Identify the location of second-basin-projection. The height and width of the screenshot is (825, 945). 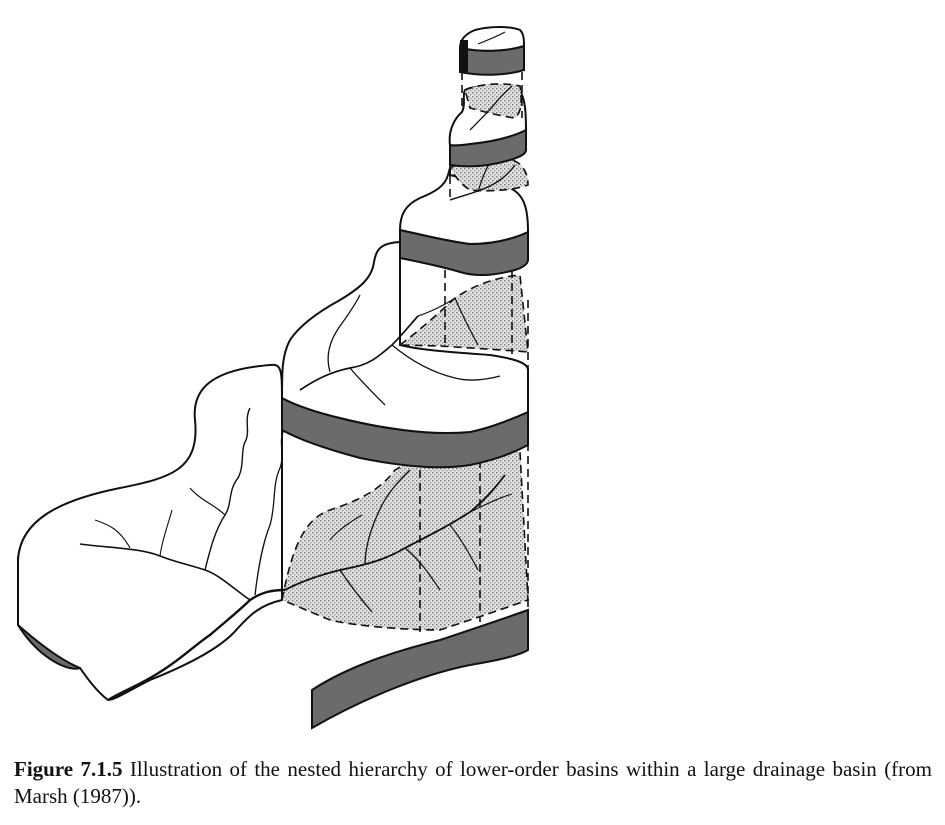
(463, 313).